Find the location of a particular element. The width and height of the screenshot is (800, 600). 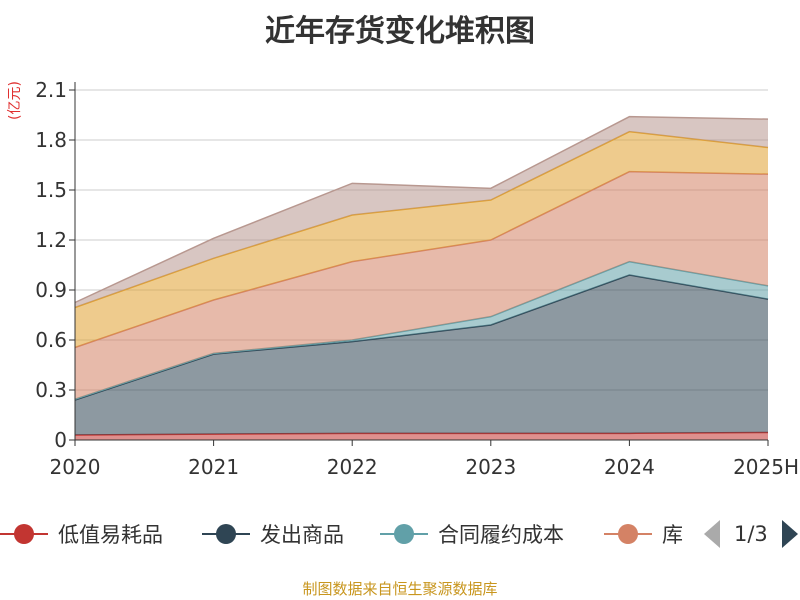

legend-label: 发出商品 is located at coordinates (302, 535).